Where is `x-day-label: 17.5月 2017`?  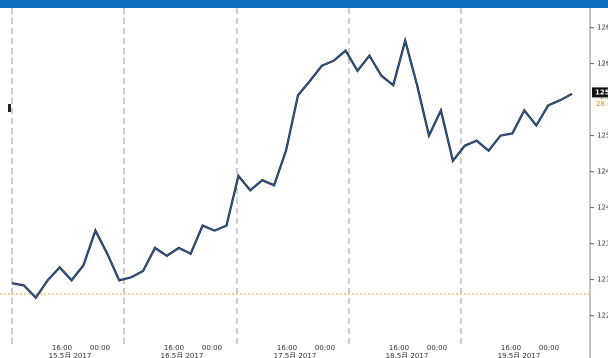 x-day-label: 17.5月 2017 is located at coordinates (295, 355).